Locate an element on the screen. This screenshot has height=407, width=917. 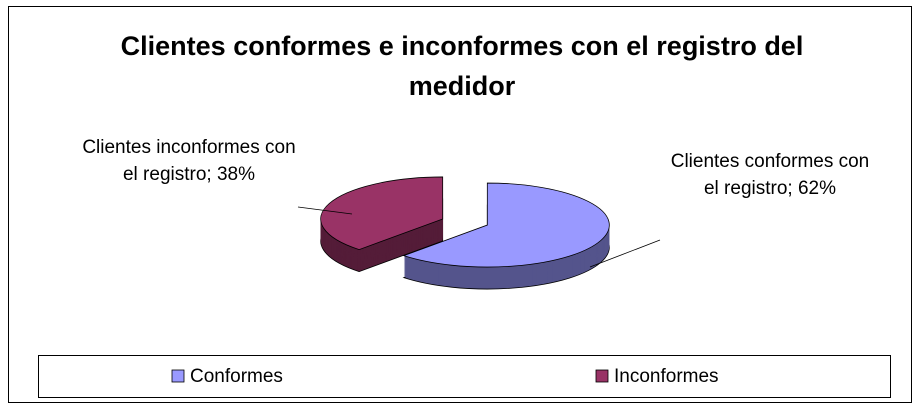
legend-label: Conformes is located at coordinates (236, 376).